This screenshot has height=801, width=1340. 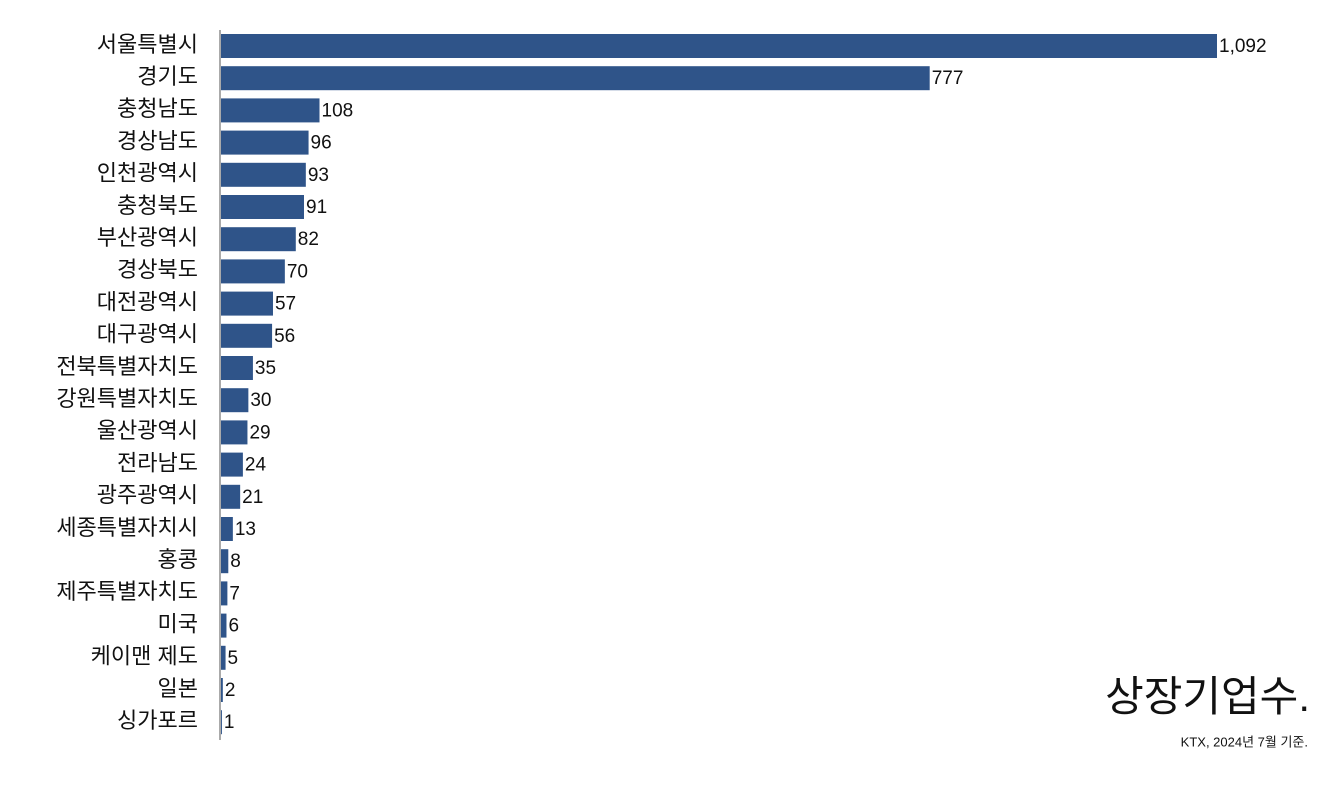 What do you see at coordinates (260, 400) in the screenshot?
I see `value-label: 30` at bounding box center [260, 400].